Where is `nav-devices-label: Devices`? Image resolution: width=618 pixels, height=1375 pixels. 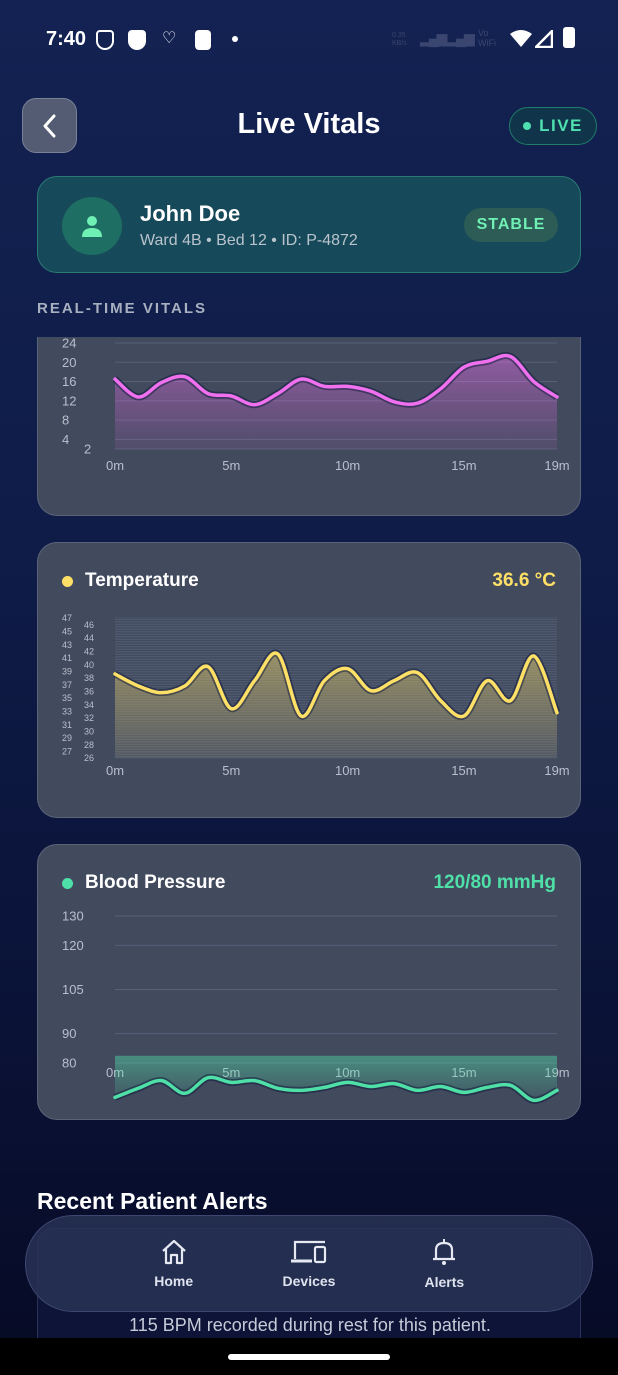
nav-devices-label: Devices is located at coordinates (309, 1280).